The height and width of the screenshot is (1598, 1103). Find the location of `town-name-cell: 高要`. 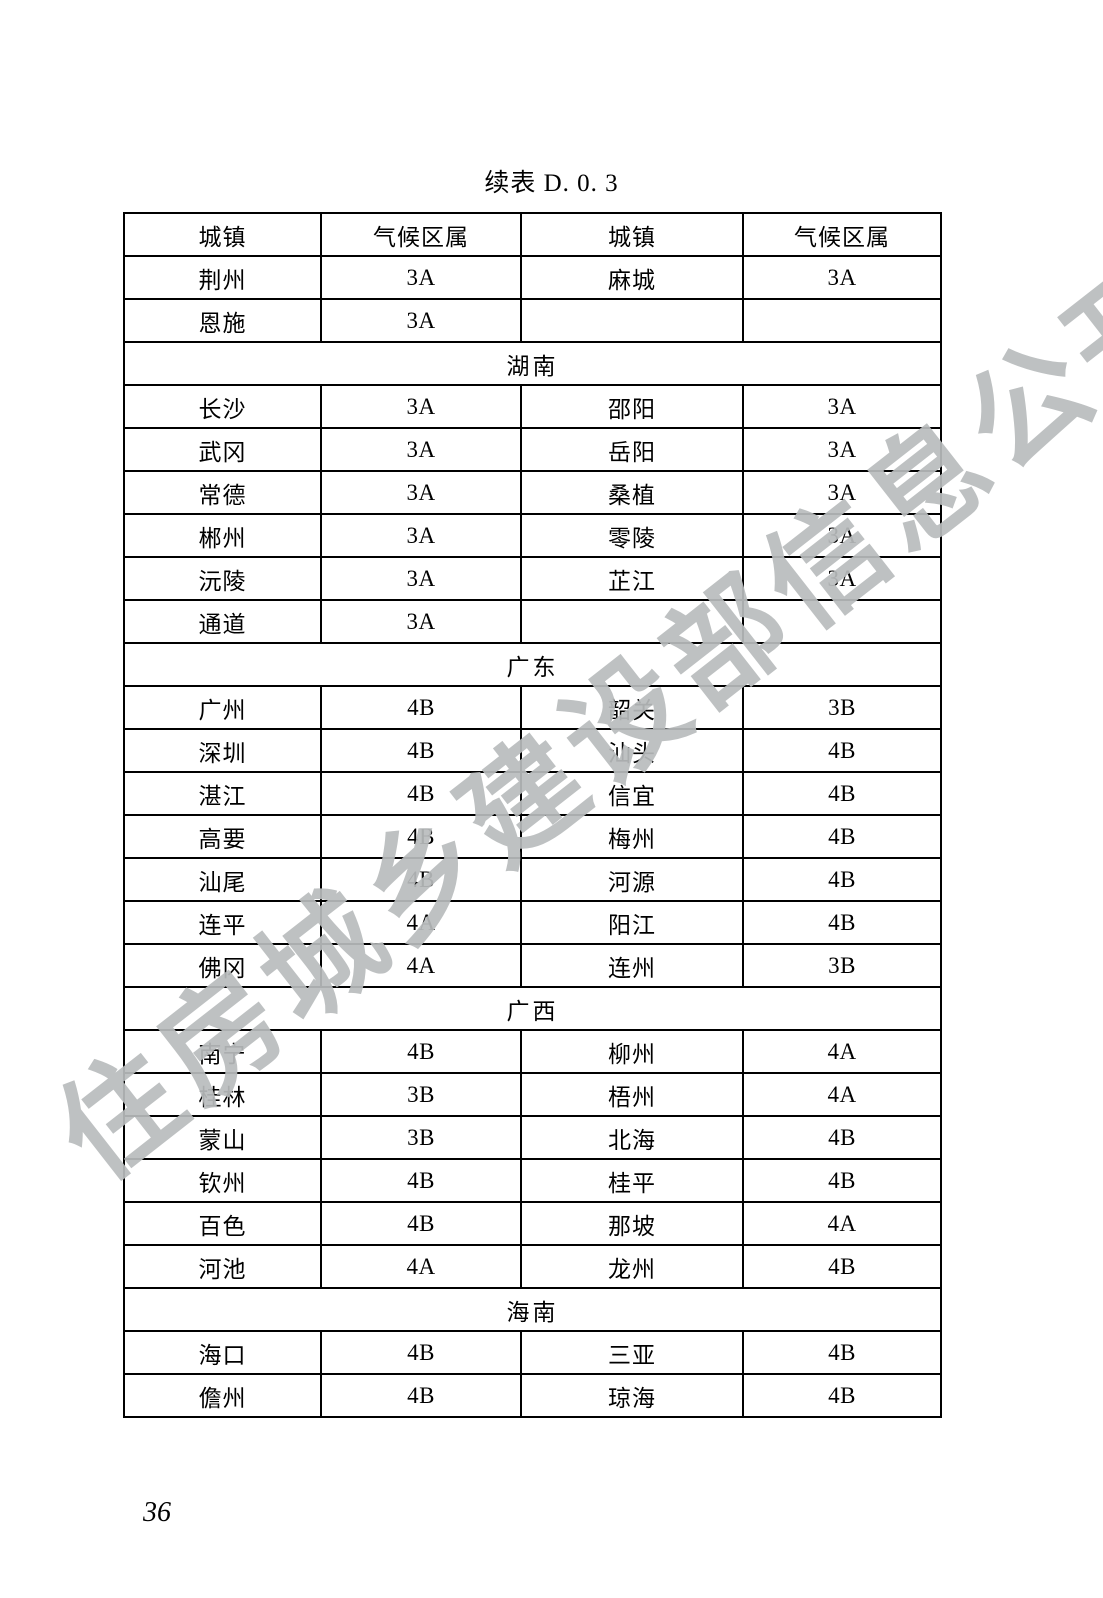

town-name-cell: 高要 is located at coordinates (222, 836).